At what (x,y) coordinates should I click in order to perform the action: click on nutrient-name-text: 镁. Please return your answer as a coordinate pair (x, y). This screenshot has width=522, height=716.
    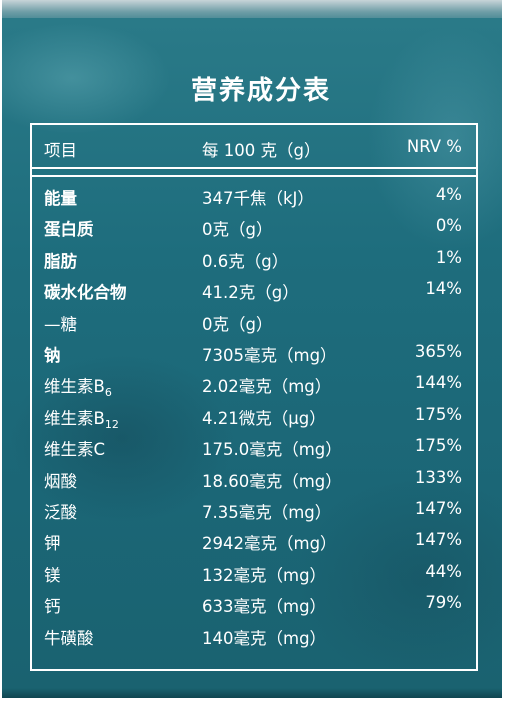
    Looking at the image, I should click on (52, 575).